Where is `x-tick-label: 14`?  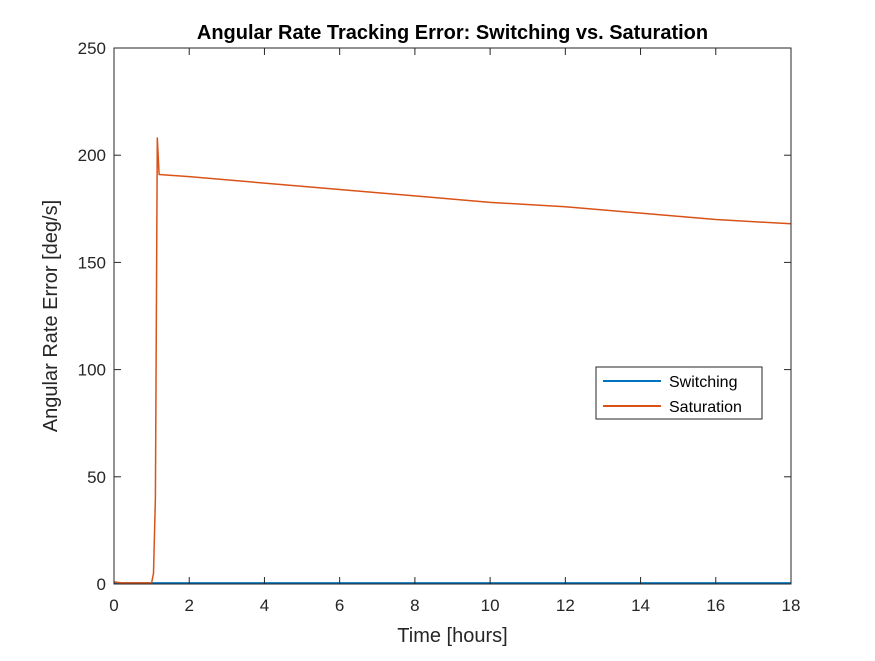
x-tick-label: 14 is located at coordinates (640, 605).